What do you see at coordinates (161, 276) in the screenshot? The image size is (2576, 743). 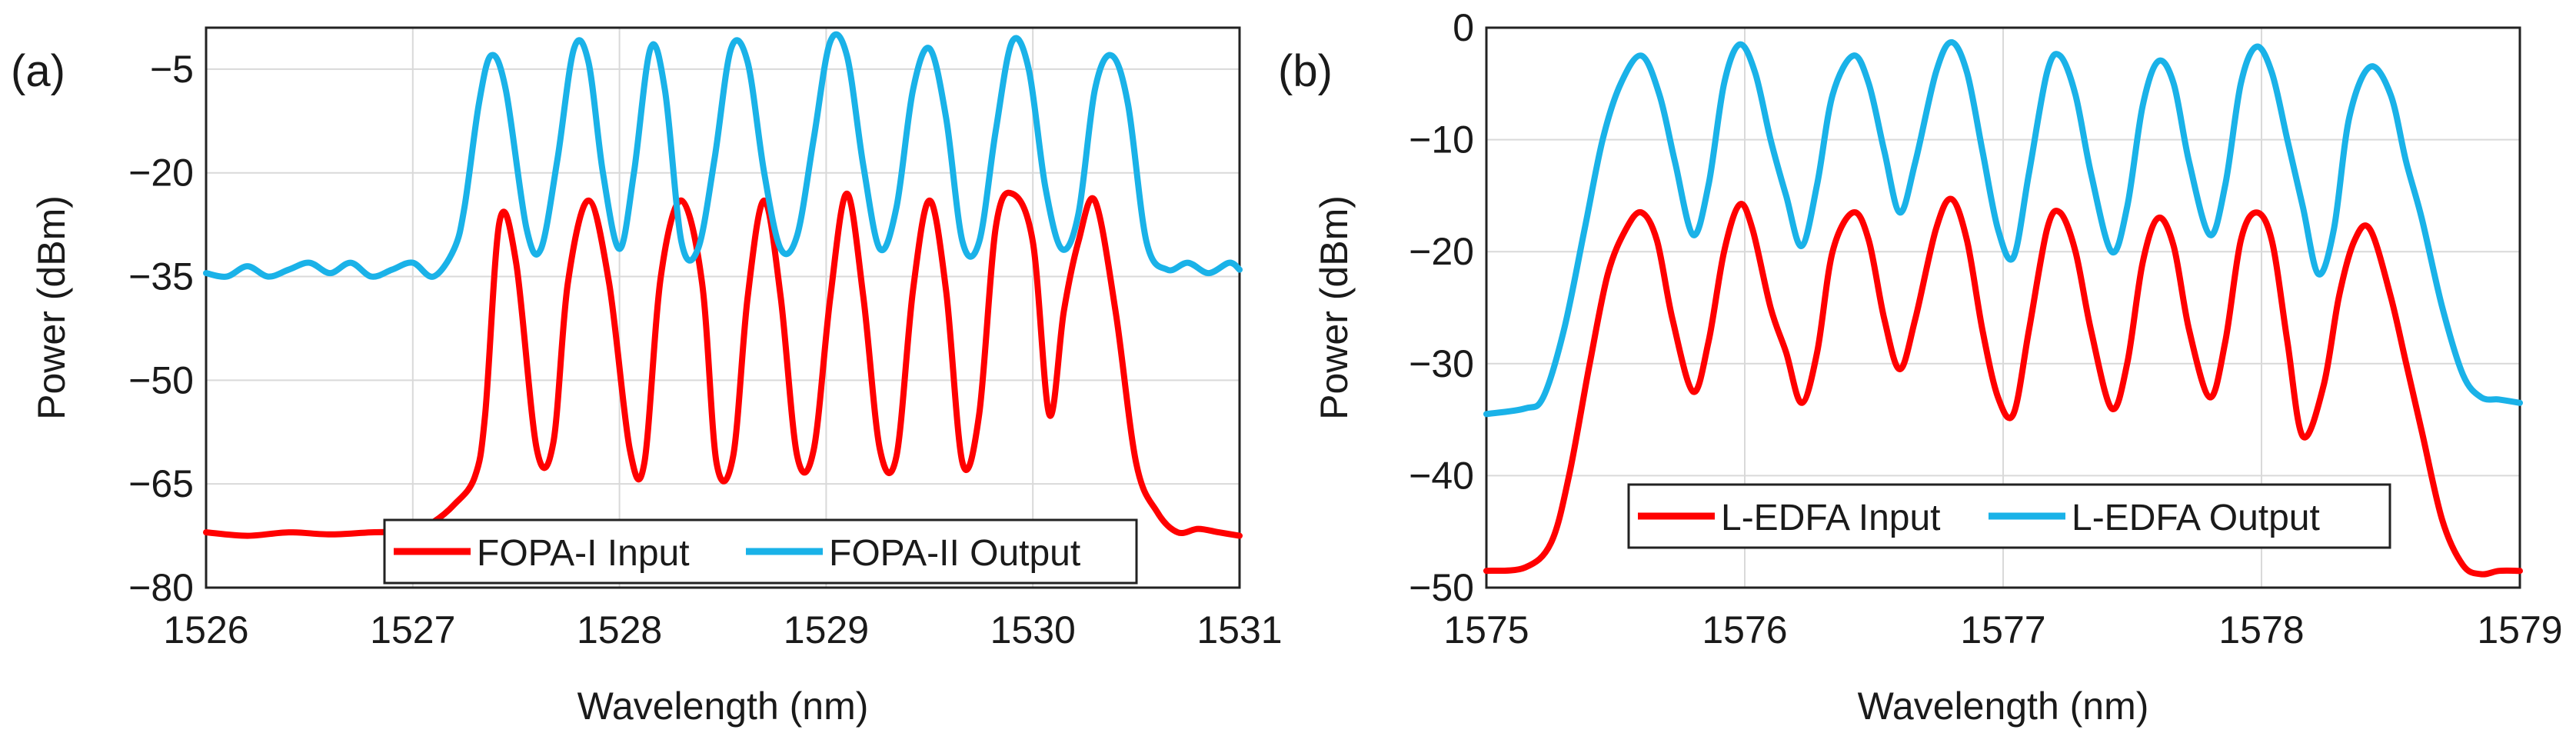 I see `panel-a-y-tick-label: −35` at bounding box center [161, 276].